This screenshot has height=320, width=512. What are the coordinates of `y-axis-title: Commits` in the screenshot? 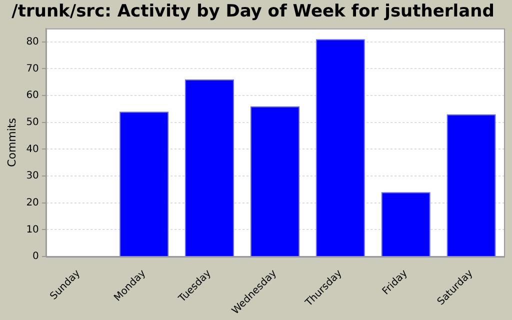 It's located at (11, 142).